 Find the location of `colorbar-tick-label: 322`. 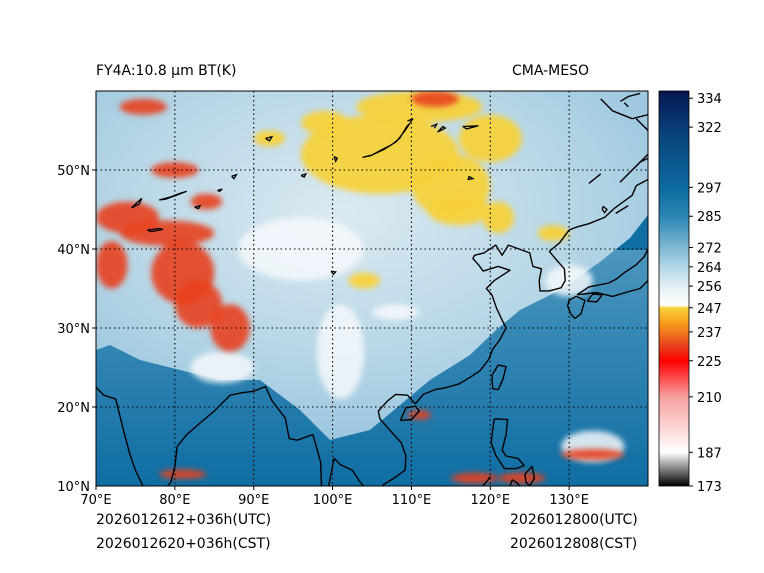

colorbar-tick-label: 322 is located at coordinates (709, 128).